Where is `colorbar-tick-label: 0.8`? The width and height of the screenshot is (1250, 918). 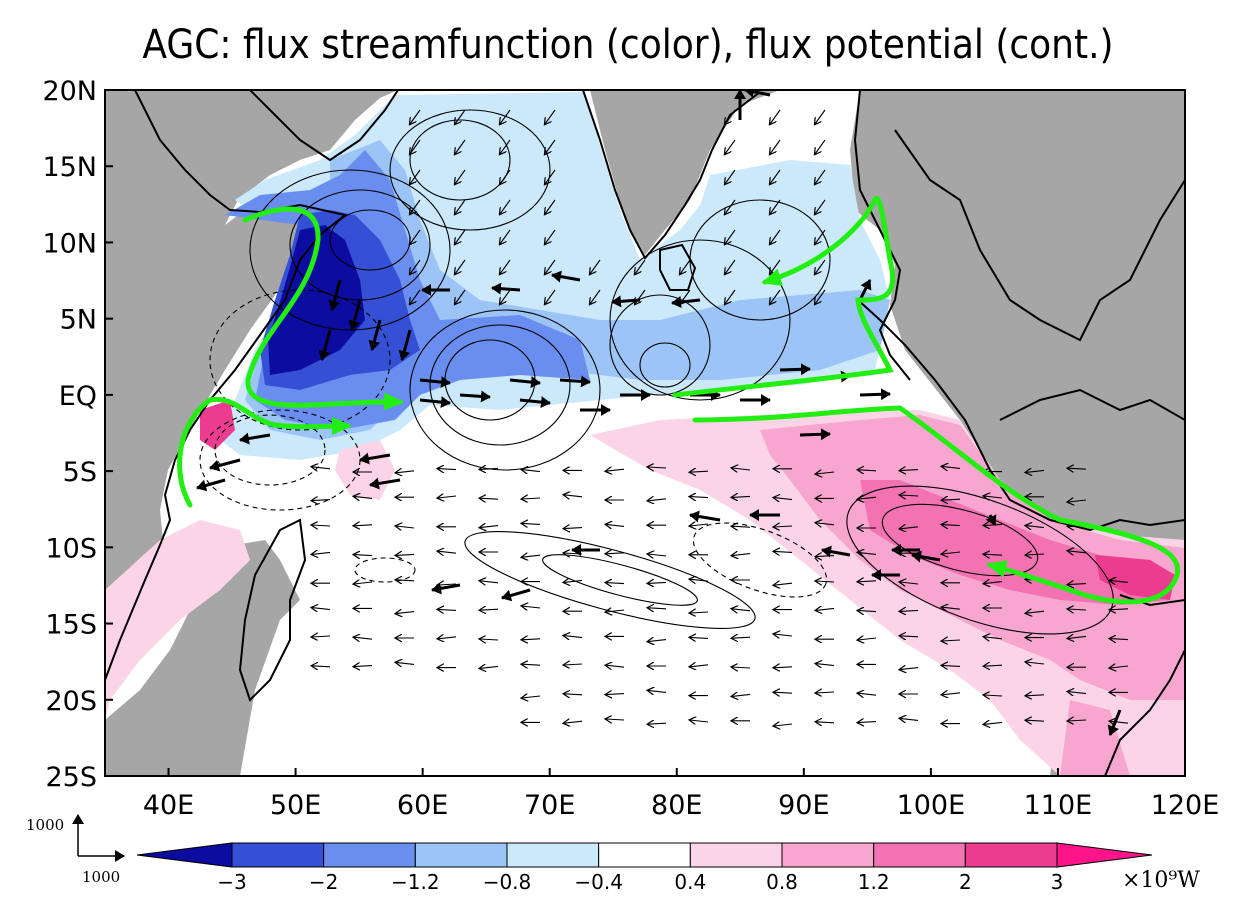
colorbar-tick-label: 0.8 is located at coordinates (782, 882).